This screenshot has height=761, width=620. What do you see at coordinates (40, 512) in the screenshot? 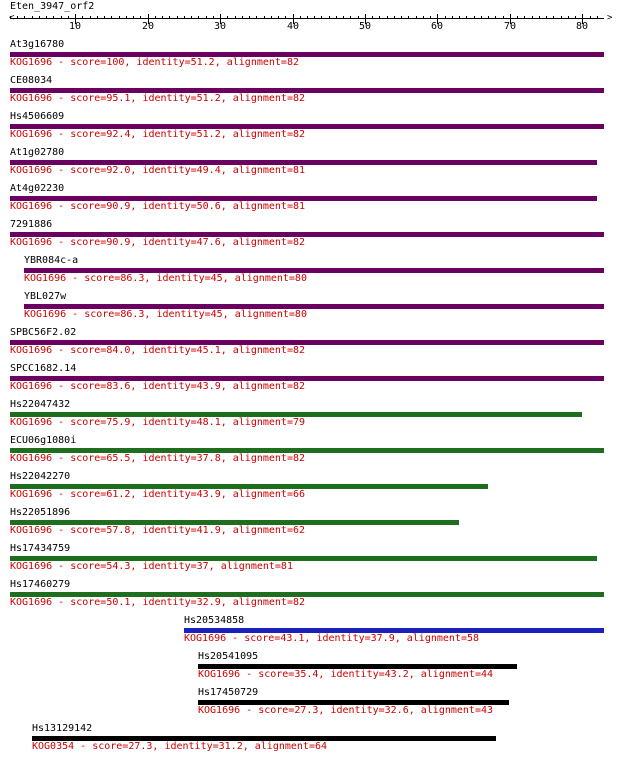
I see `hit-name: Hs22051896` at bounding box center [40, 512].